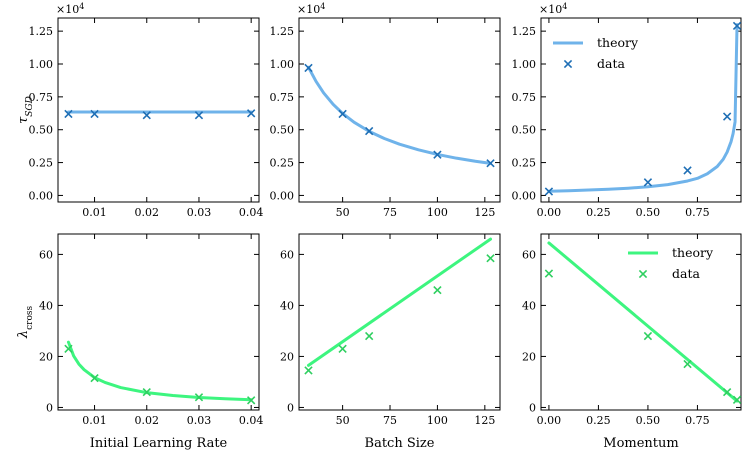 This screenshot has width=752, height=462. I want to click on x-tick-label: 0.04, so click(251, 212).